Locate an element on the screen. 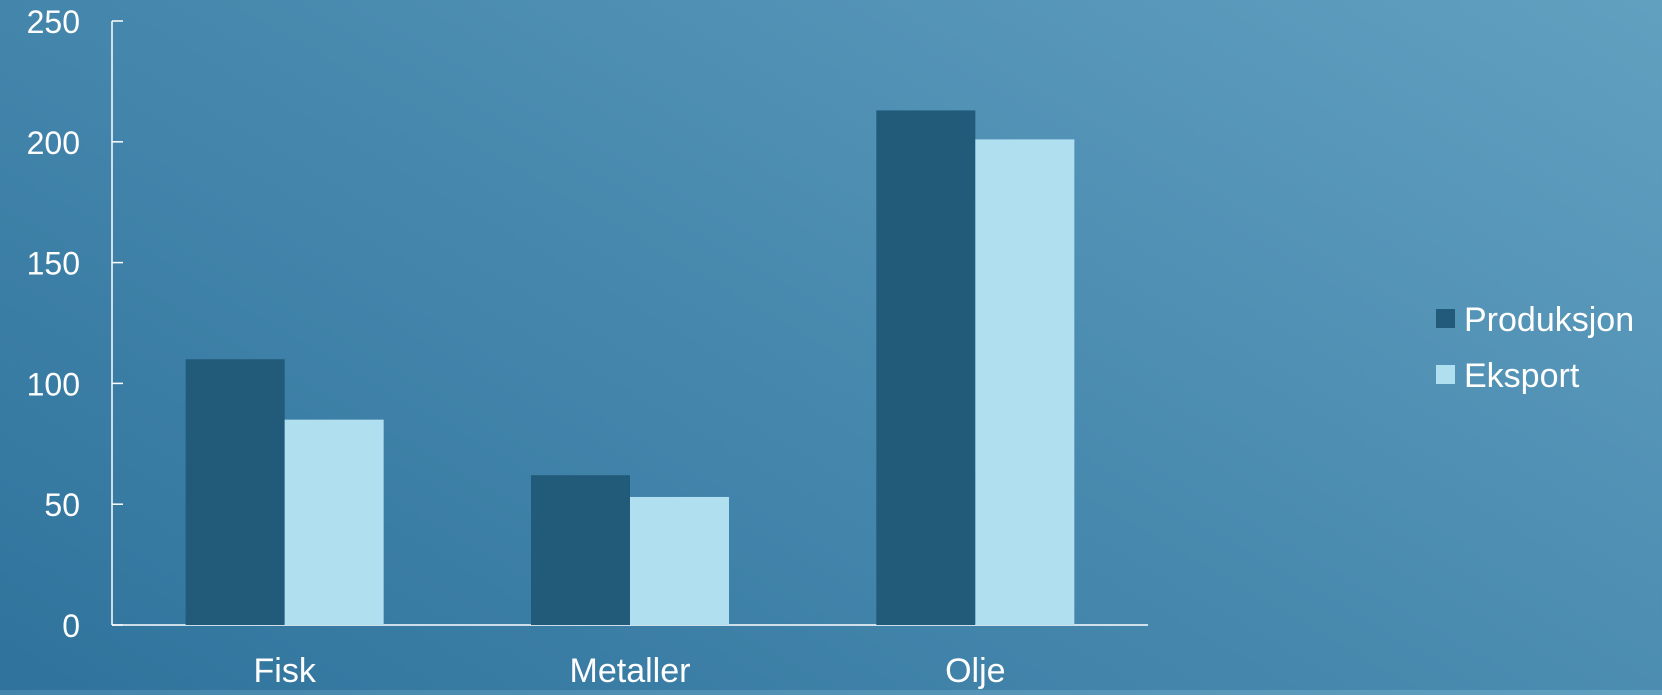 The width and height of the screenshot is (1662, 695). legend-label: Eksport is located at coordinates (1522, 376).